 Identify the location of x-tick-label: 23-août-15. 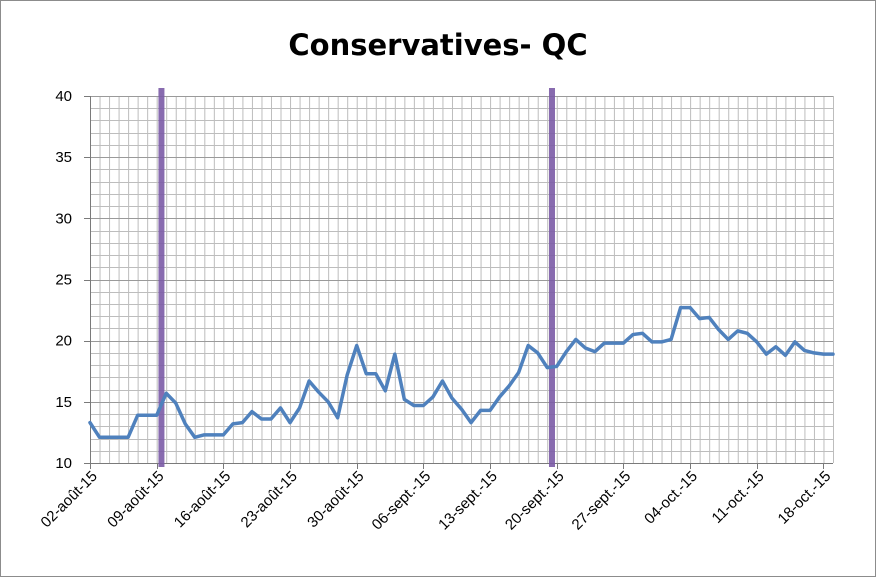
(269, 499).